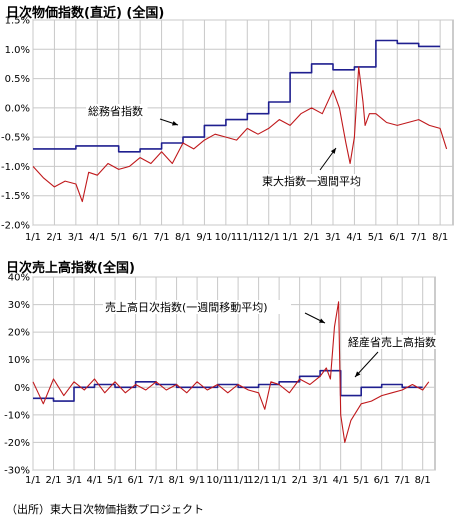 The image size is (464, 520). What do you see at coordinates (15, 138) in the screenshot?
I see `y-tick-label: -0.5%` at bounding box center [15, 138].